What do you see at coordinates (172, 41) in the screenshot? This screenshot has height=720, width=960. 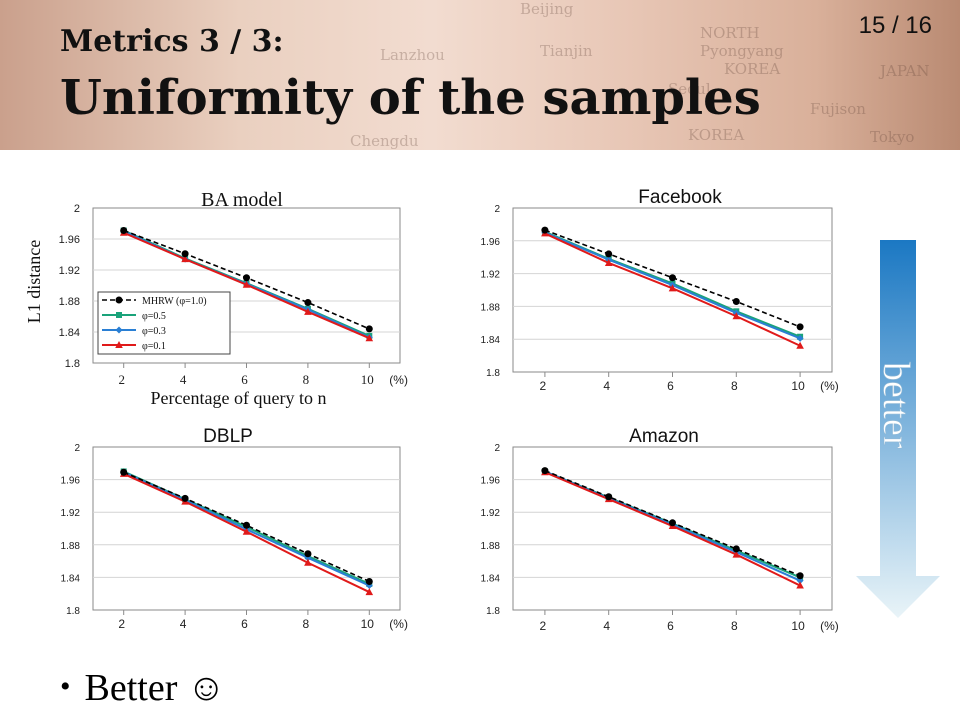 I see `slide-subtitle: Metrics 3 / 3:` at bounding box center [172, 41].